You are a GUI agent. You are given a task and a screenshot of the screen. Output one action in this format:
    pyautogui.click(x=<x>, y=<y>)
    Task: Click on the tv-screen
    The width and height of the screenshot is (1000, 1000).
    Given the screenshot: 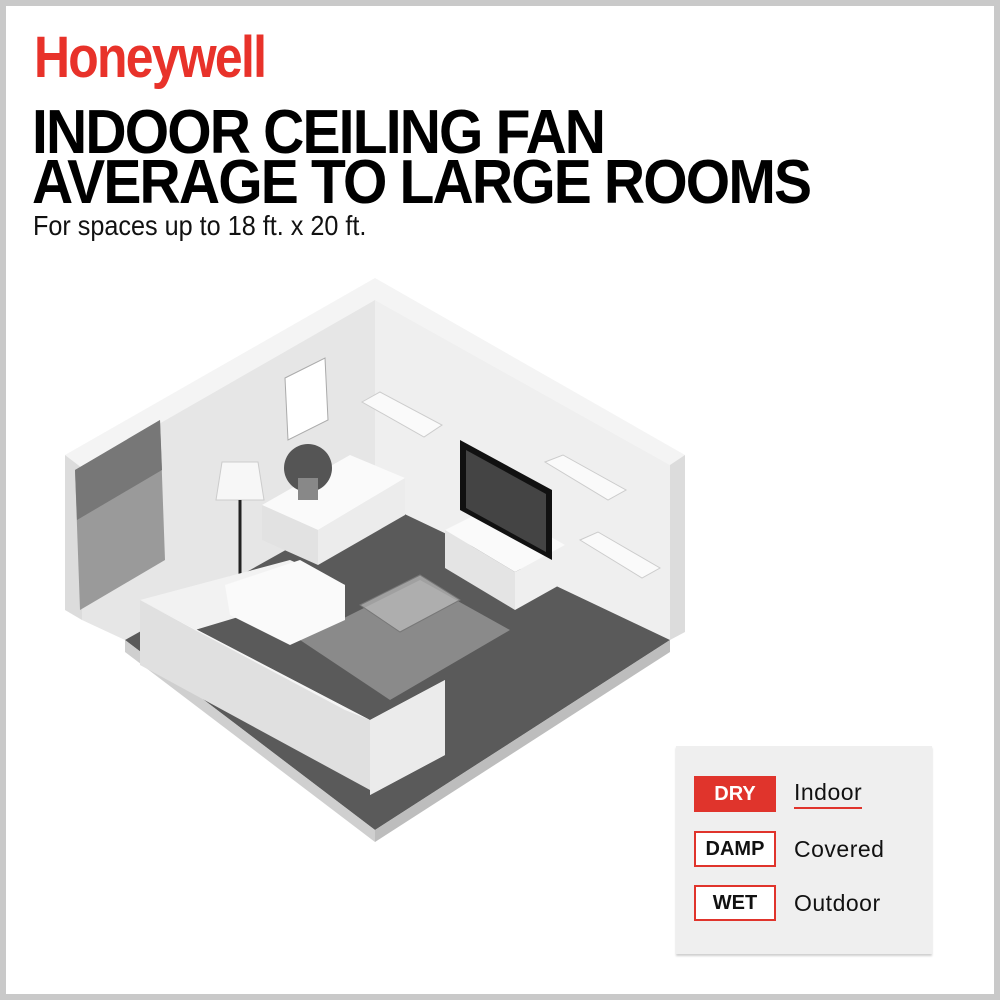 What is the action you would take?
    pyautogui.click(x=506, y=501)
    